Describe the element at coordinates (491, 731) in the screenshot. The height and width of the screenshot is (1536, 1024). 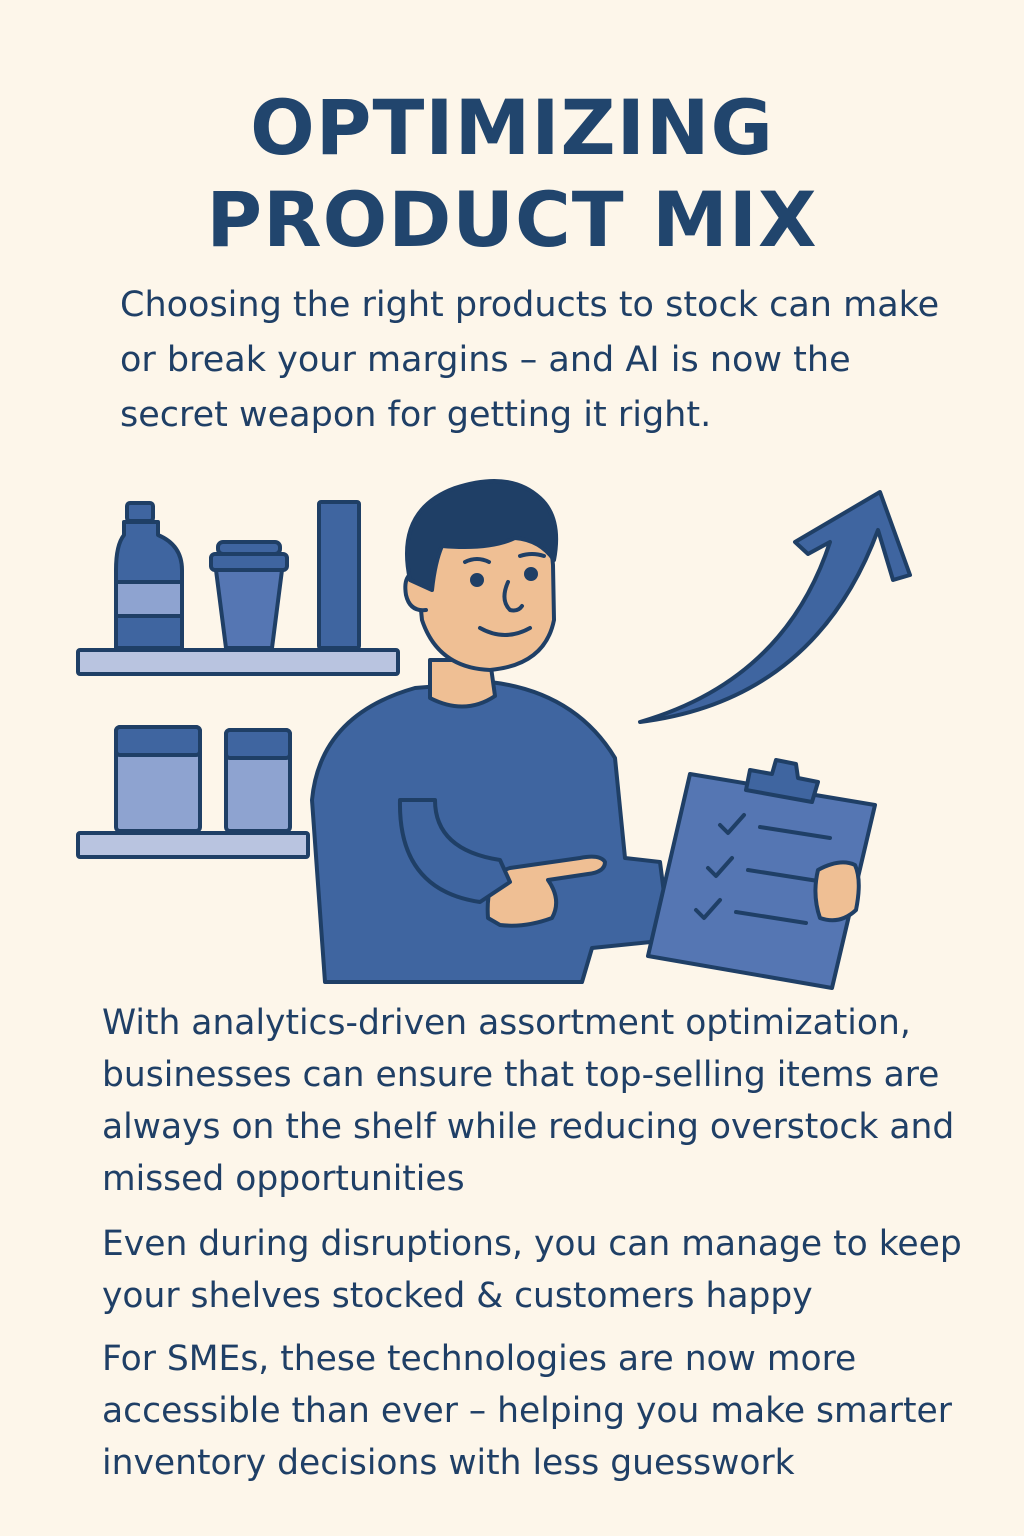
I see `person-icon` at that location.